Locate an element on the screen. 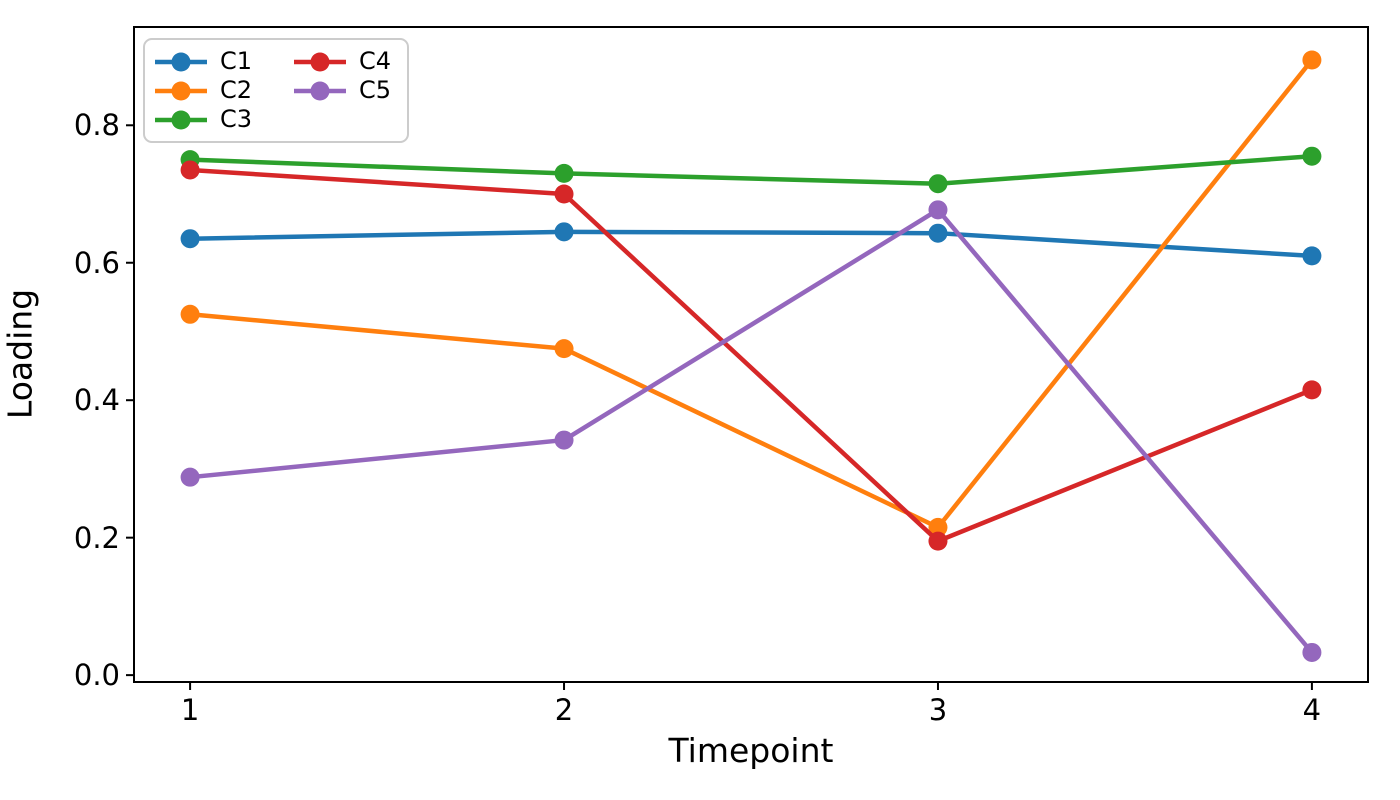 The image size is (1400, 800). legend: C1 C2 C3 C4 C5 is located at coordinates (276, 90).